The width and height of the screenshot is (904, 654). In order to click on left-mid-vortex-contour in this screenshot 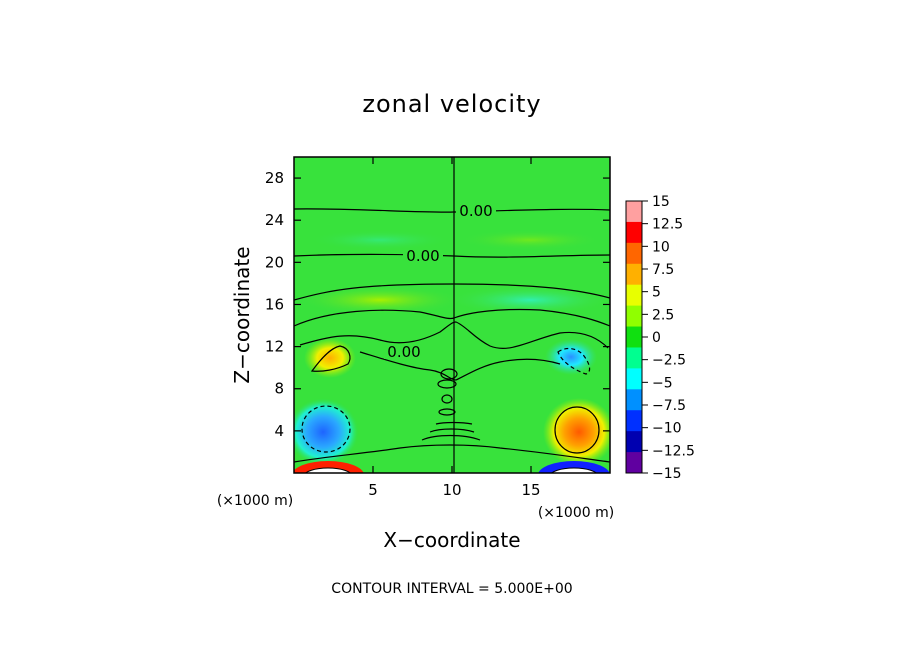, I will do `click(330, 358)`.